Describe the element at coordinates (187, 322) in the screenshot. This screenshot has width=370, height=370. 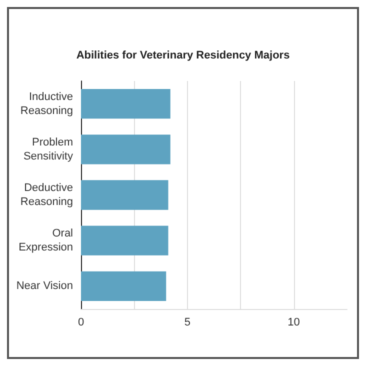
I see `x-tick-label: 5` at that location.